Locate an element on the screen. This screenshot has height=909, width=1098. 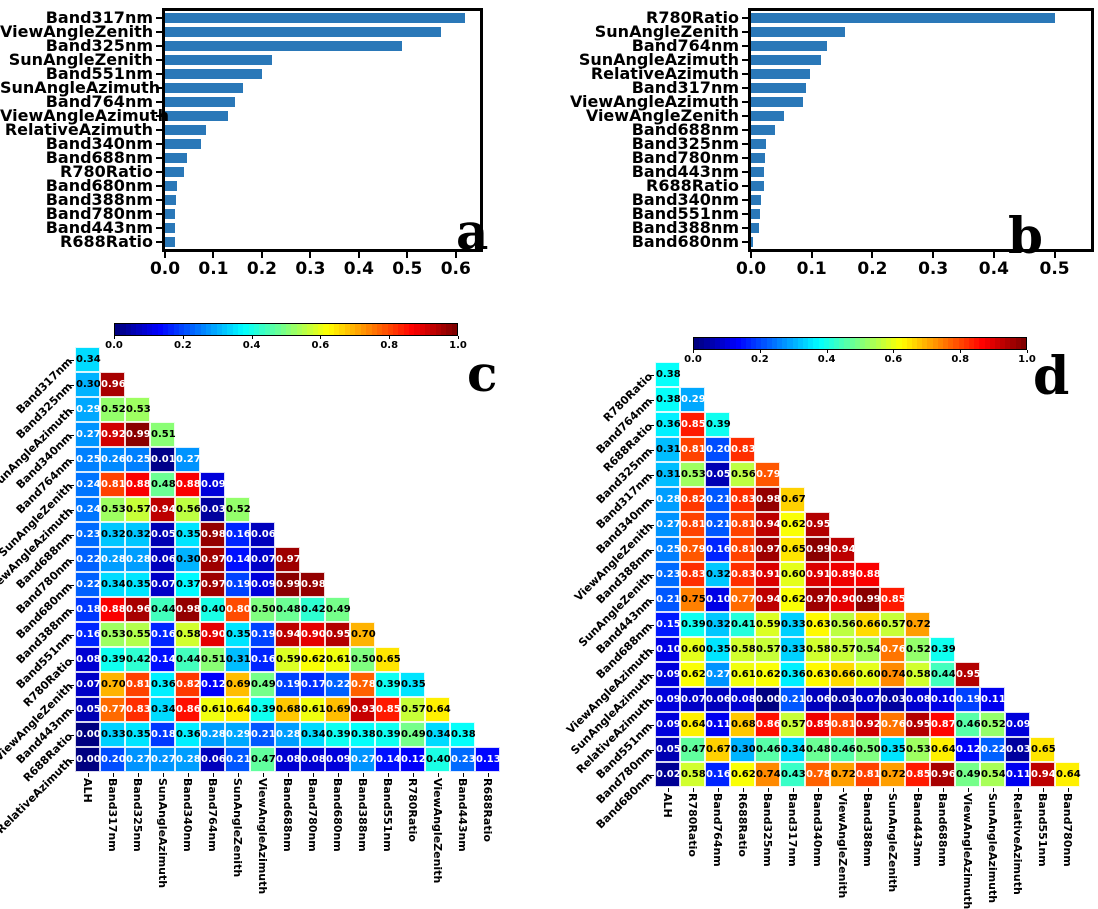
heatmap-cell: 0.32 is located at coordinates (718, 624).